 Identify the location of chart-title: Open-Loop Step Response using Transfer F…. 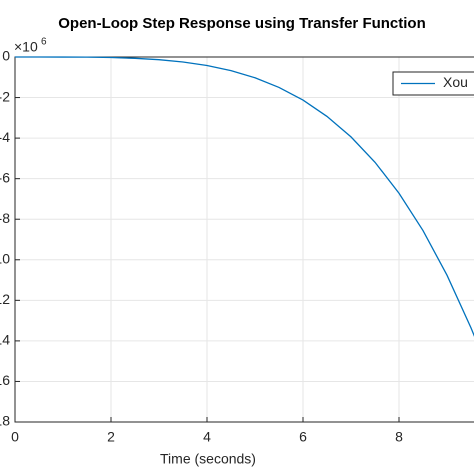
(242, 23).